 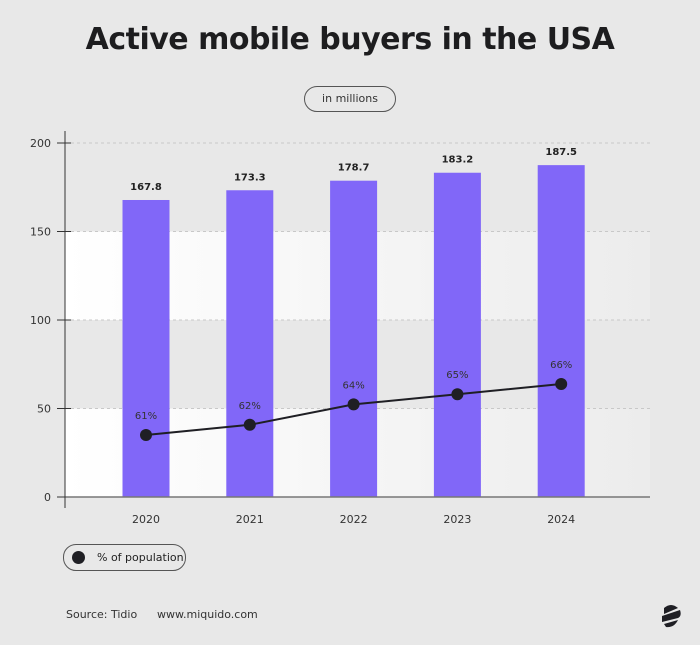 I want to click on population-label: 64%, so click(x=353, y=385).